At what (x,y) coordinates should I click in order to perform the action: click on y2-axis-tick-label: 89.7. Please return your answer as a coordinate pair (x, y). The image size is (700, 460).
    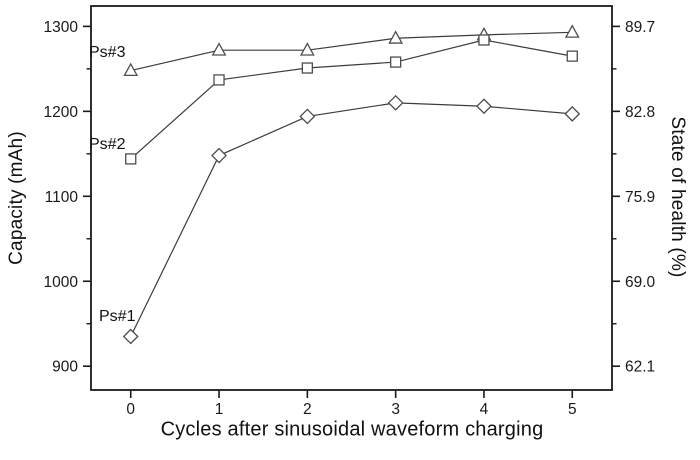
    Looking at the image, I should click on (640, 27).